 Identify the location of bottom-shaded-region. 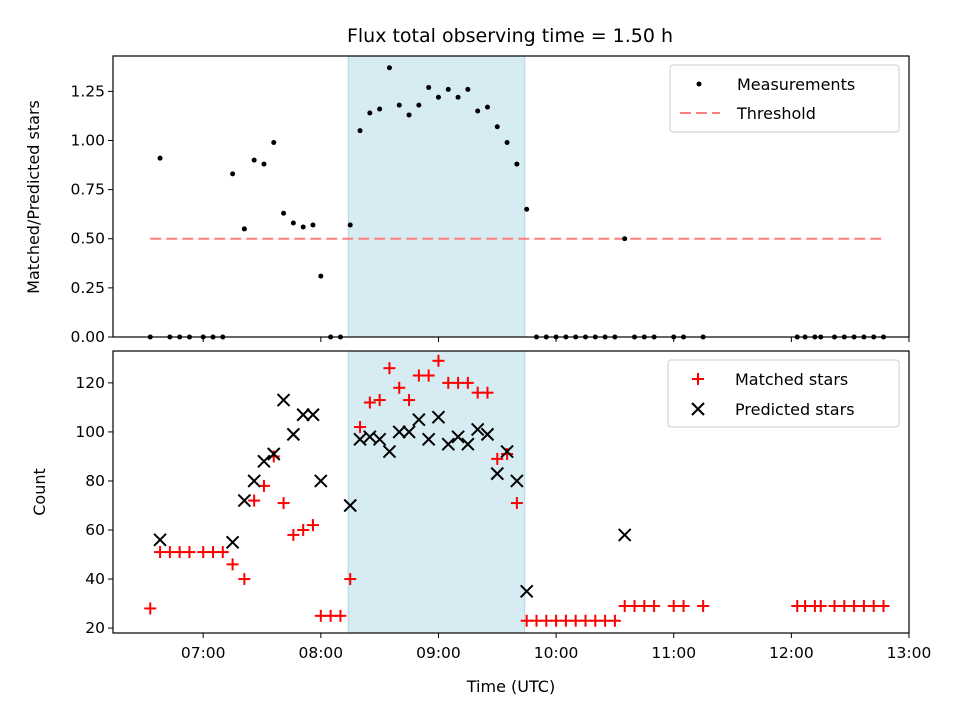
(436, 492).